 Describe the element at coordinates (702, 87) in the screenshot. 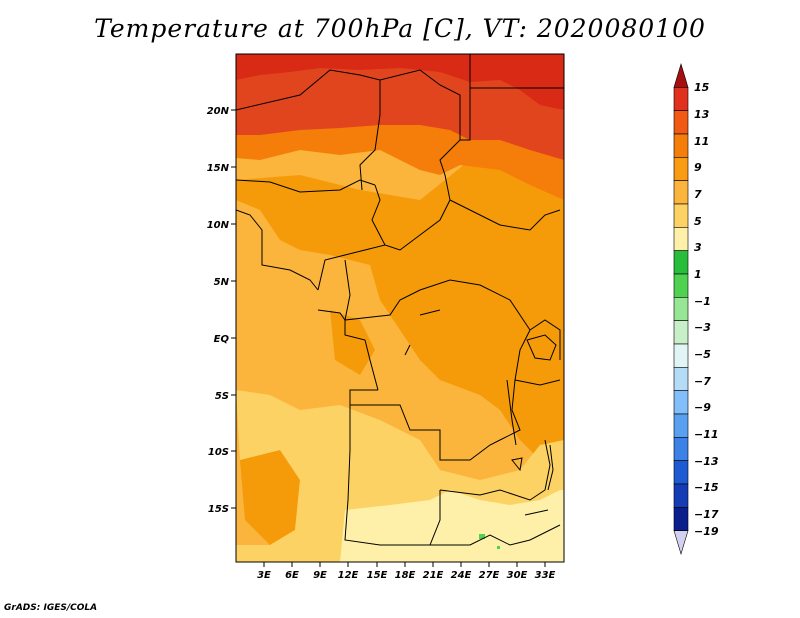

I see `colorbar-label-15: 15` at that location.